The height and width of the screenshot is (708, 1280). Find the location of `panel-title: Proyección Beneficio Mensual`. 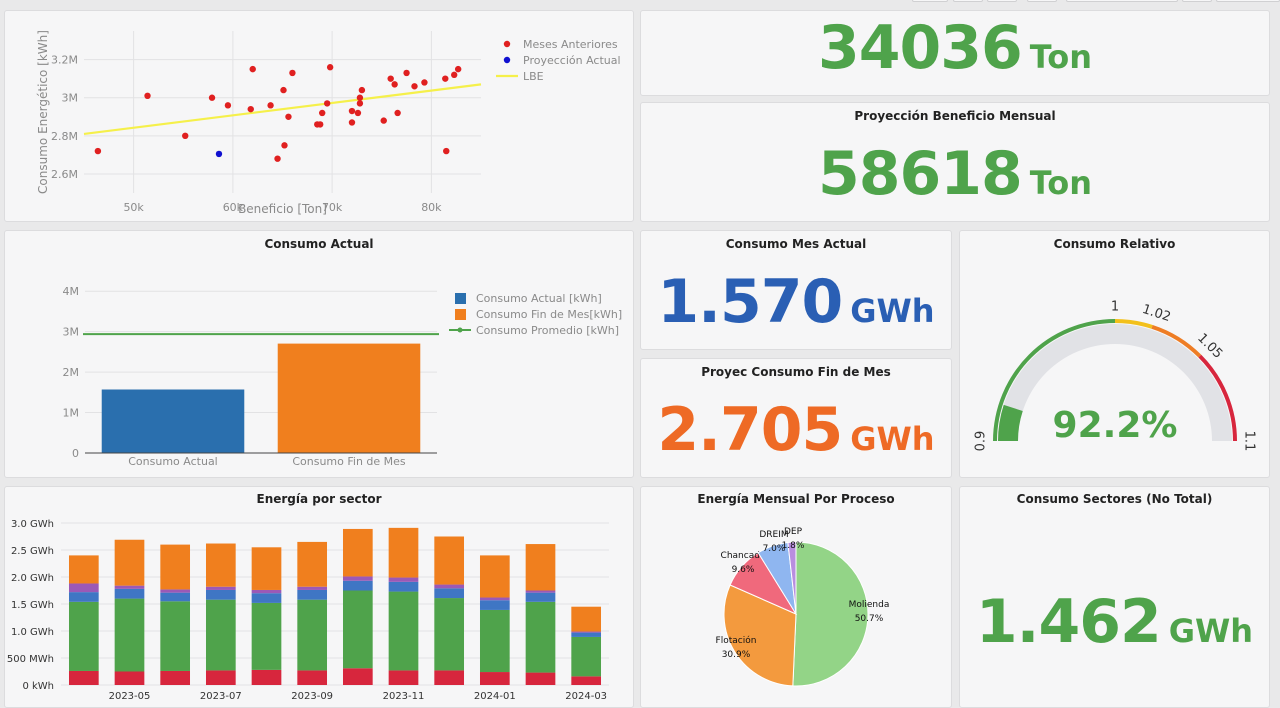

panel-title: Proyección Beneficio Mensual is located at coordinates (955, 116).